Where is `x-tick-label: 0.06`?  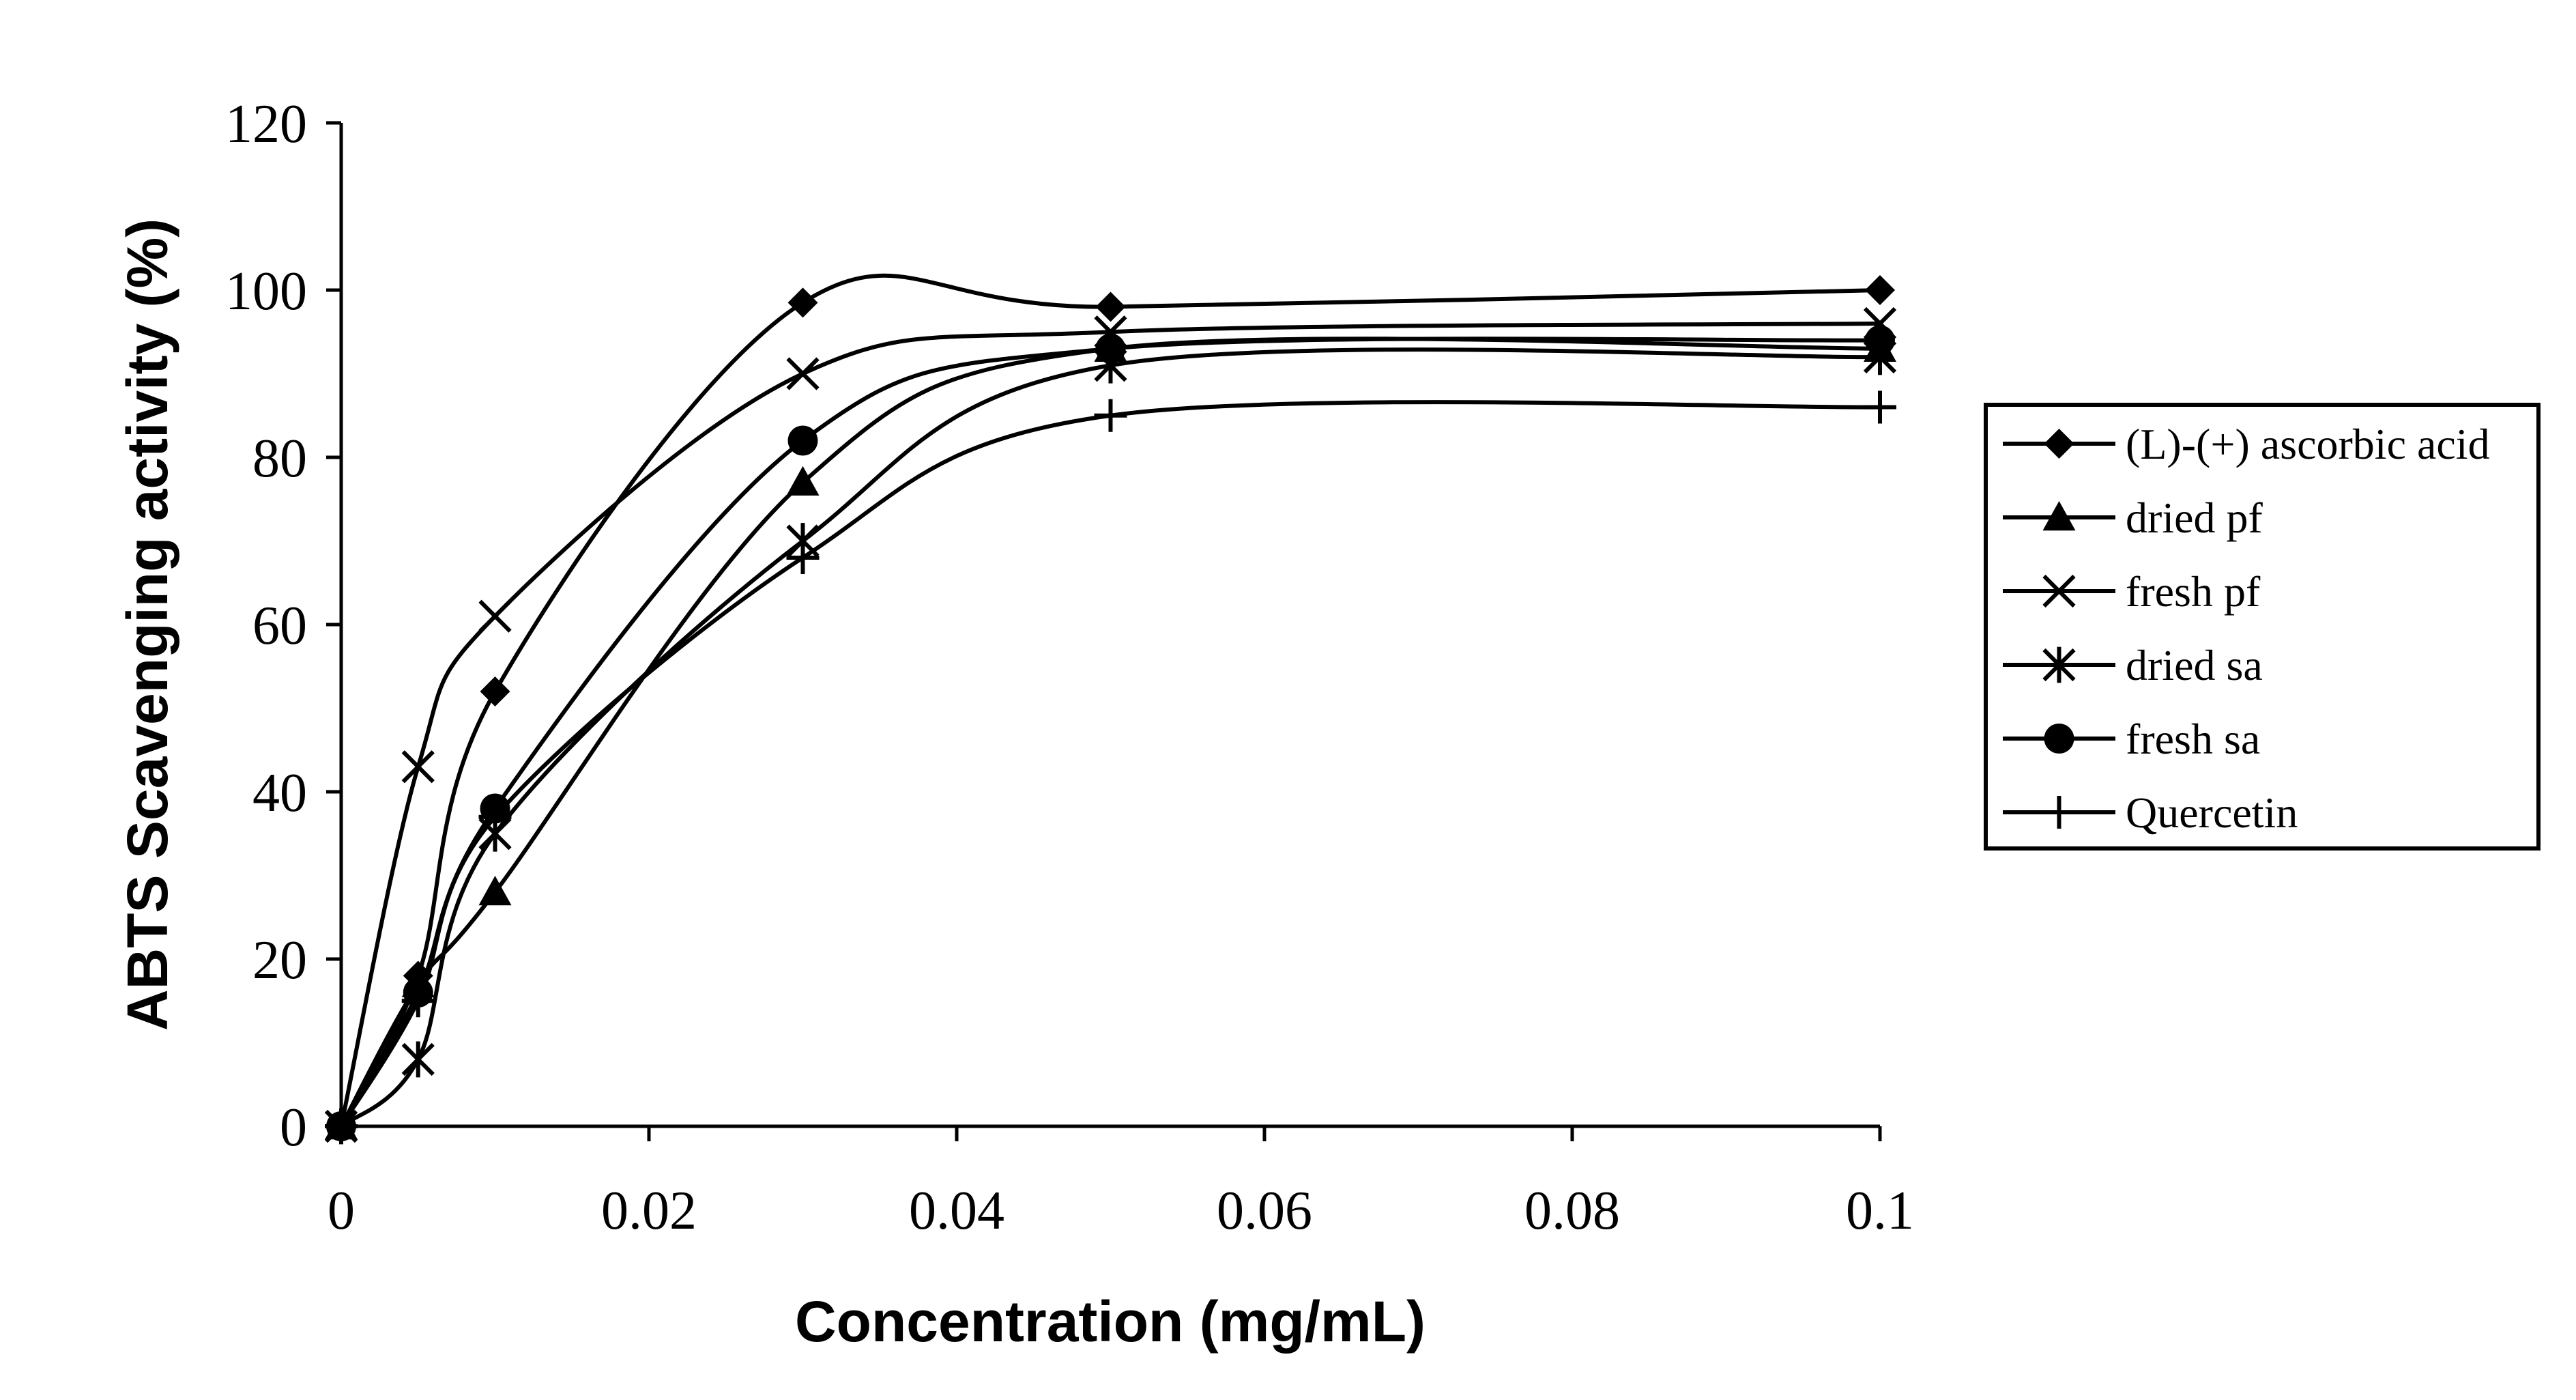 x-tick-label: 0.06 is located at coordinates (1264, 1211).